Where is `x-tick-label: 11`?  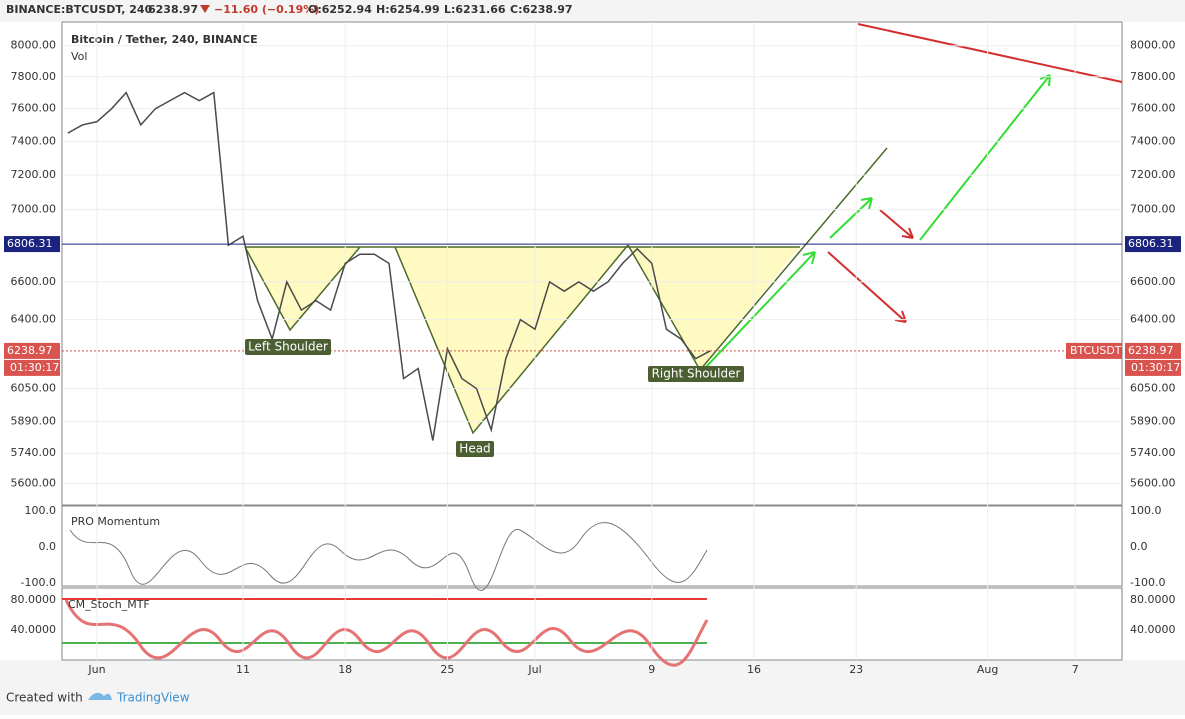
x-tick-label: 11 is located at coordinates (243, 669).